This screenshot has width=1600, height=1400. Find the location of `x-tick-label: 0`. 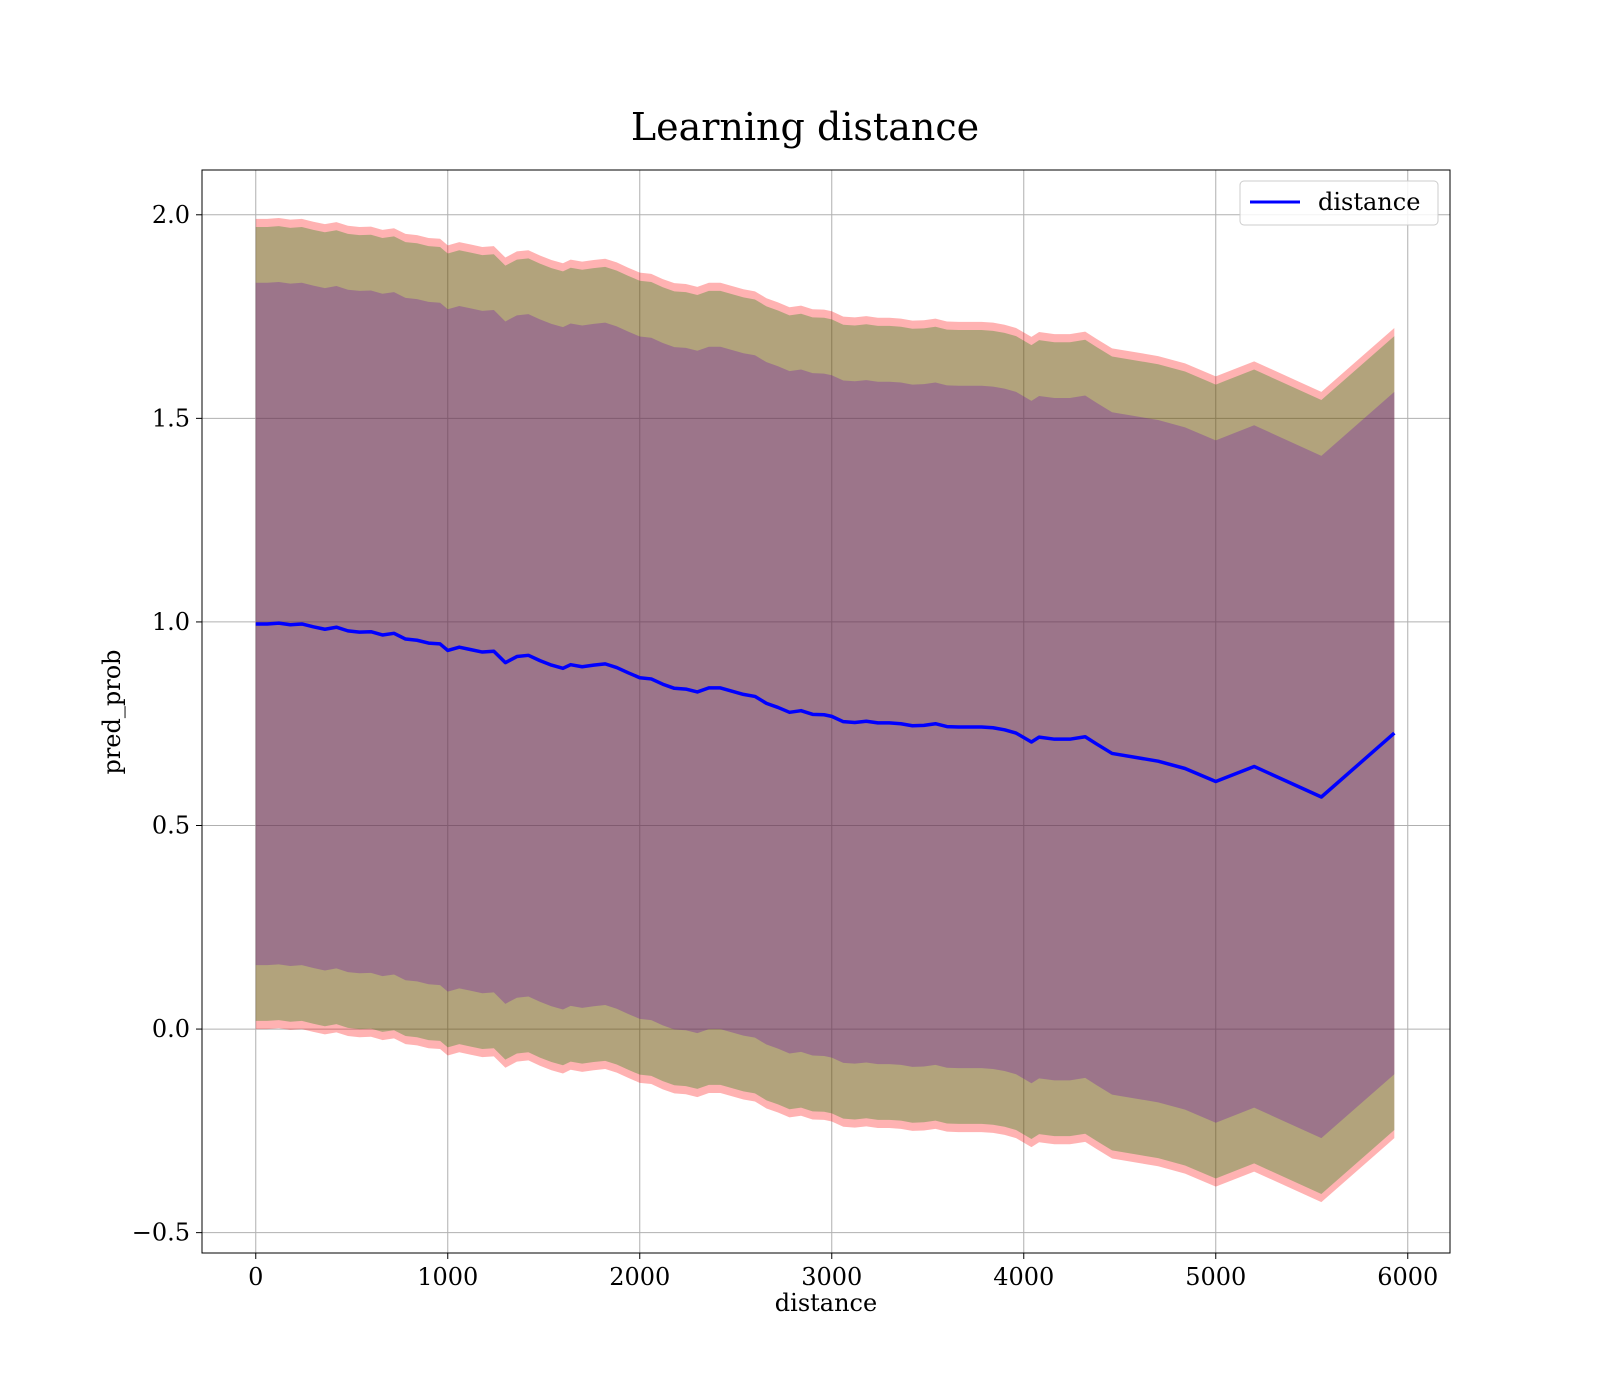

x-tick-label: 0 is located at coordinates (255, 1277).